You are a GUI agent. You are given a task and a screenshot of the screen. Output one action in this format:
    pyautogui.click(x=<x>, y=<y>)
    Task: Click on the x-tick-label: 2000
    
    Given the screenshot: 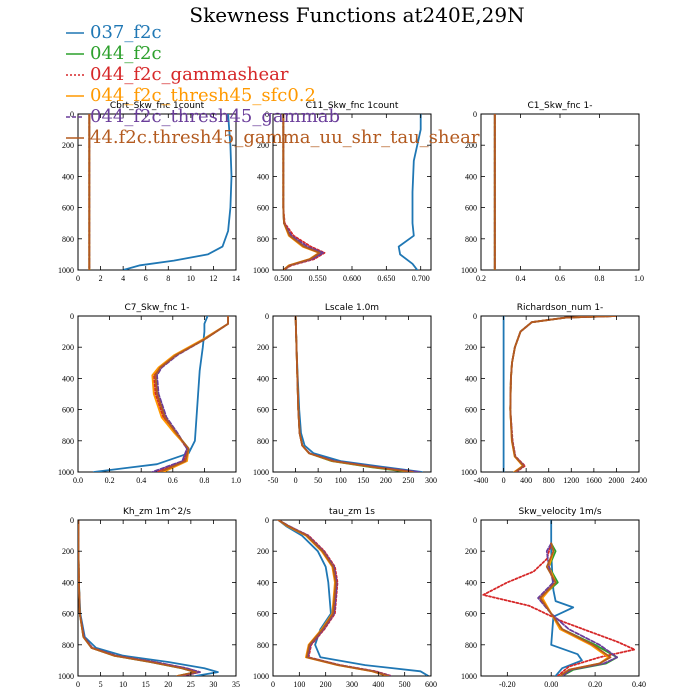 What is the action you would take?
    pyautogui.click(x=616, y=480)
    